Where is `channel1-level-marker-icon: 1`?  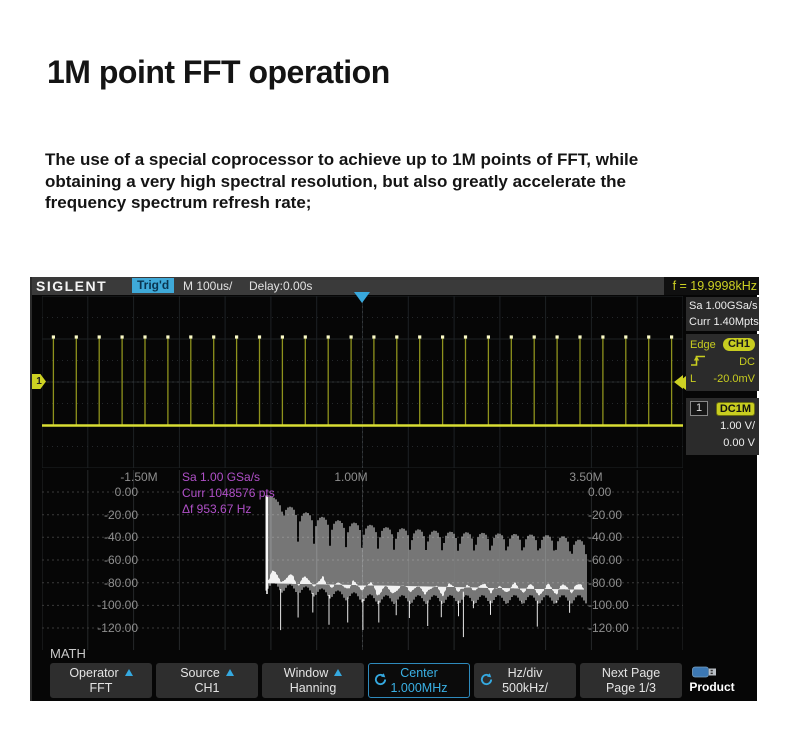 channel1-level-marker-icon: 1 is located at coordinates (39, 381).